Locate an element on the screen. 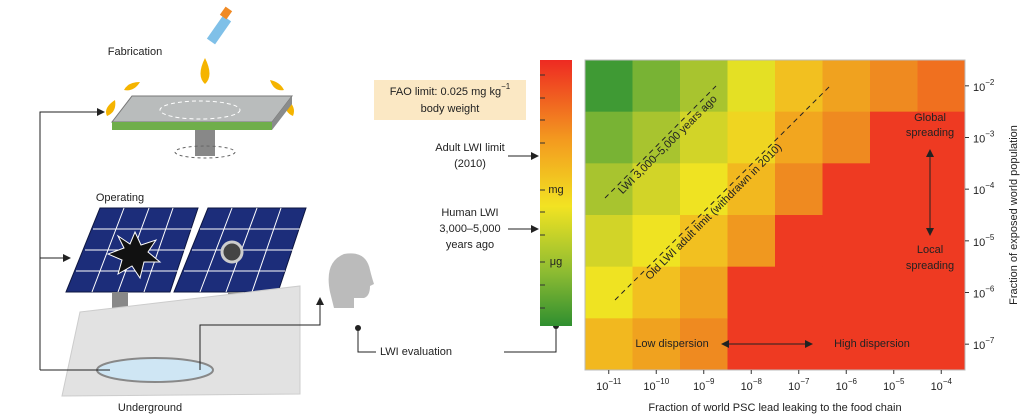 This screenshot has height=420, width=1024. spray is located at coordinates (200, 98).